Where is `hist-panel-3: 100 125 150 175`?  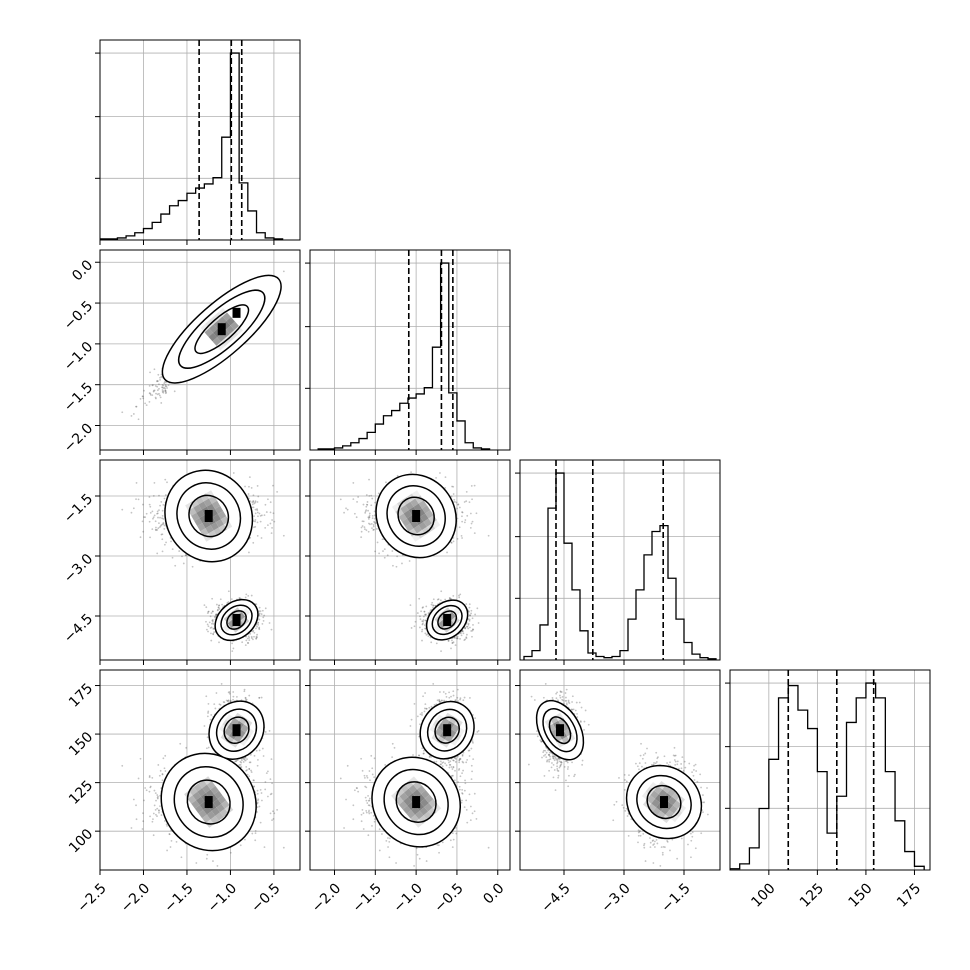
hist-panel-3: 100 125 150 175 is located at coordinates (828, 790).